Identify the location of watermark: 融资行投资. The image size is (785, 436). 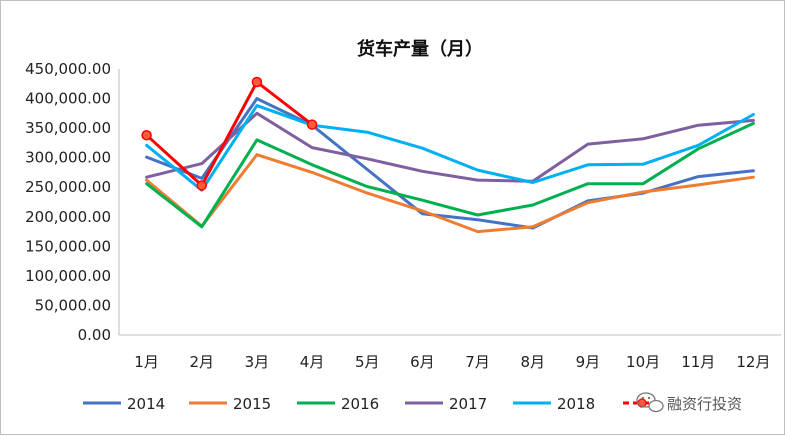
(689, 402).